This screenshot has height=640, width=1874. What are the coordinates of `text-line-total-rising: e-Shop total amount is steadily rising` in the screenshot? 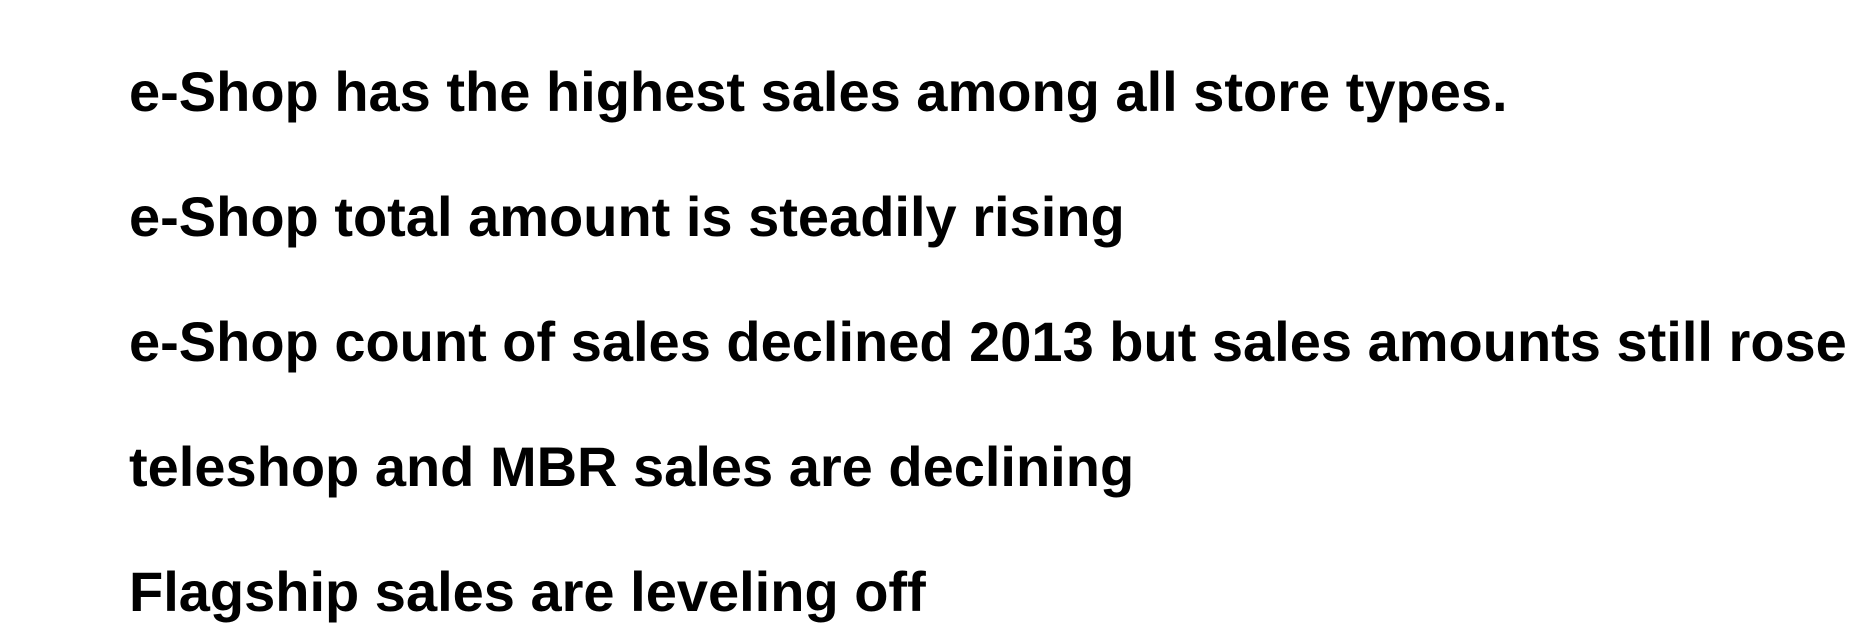 It's located at (627, 216).